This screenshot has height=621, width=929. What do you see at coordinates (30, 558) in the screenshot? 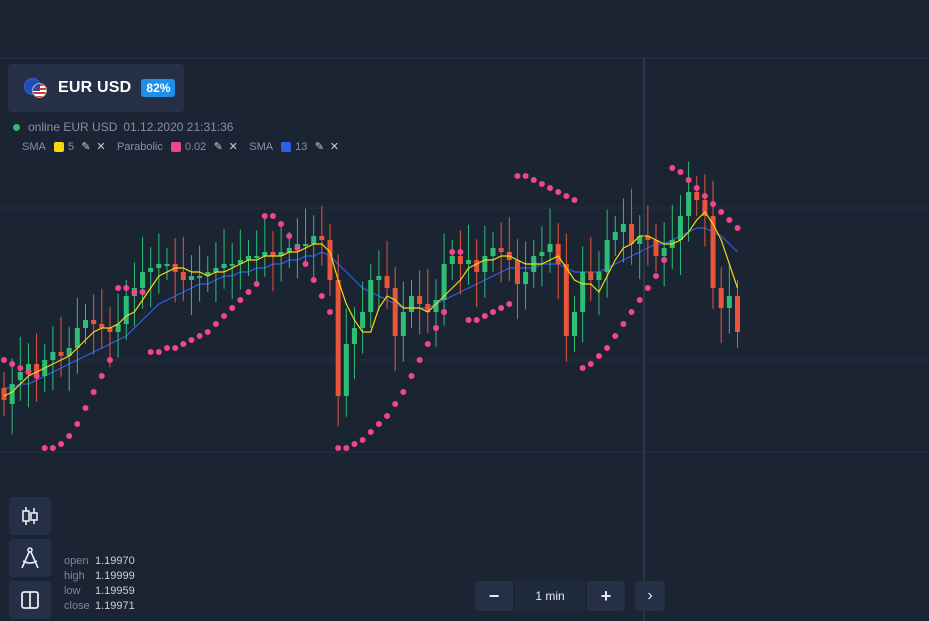
I see `drawing-tools-button` at bounding box center [30, 558].